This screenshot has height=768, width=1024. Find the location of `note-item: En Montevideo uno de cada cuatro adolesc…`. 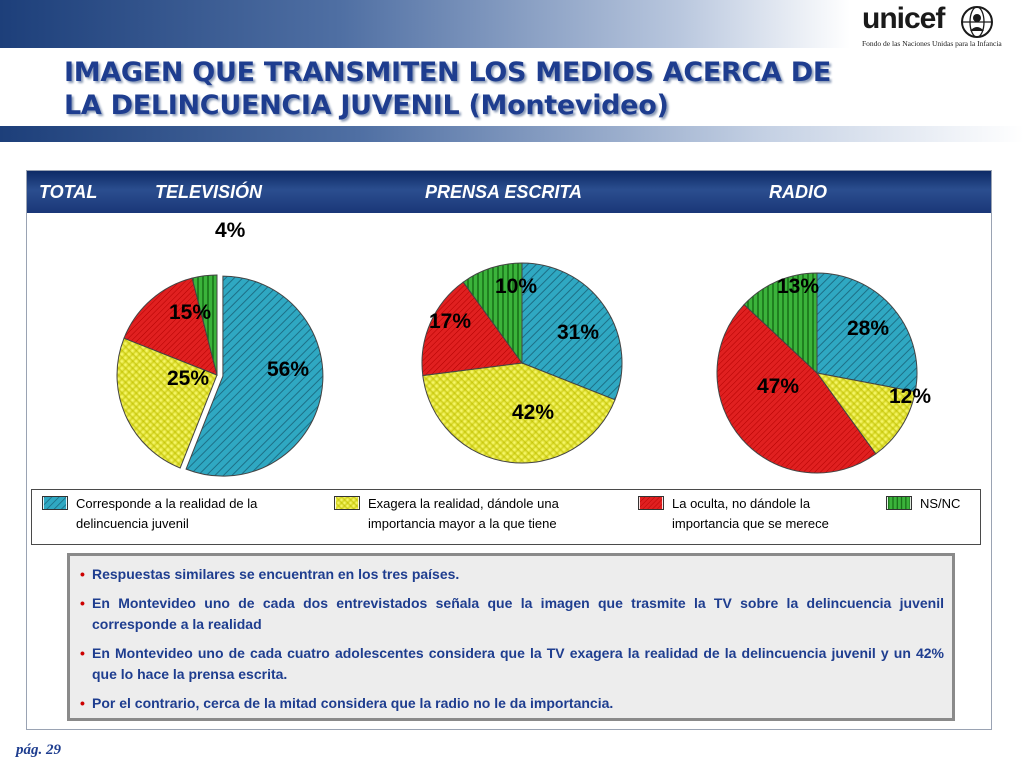

note-item: En Montevideo uno de cada cuatro adolesc… is located at coordinates (512, 664).